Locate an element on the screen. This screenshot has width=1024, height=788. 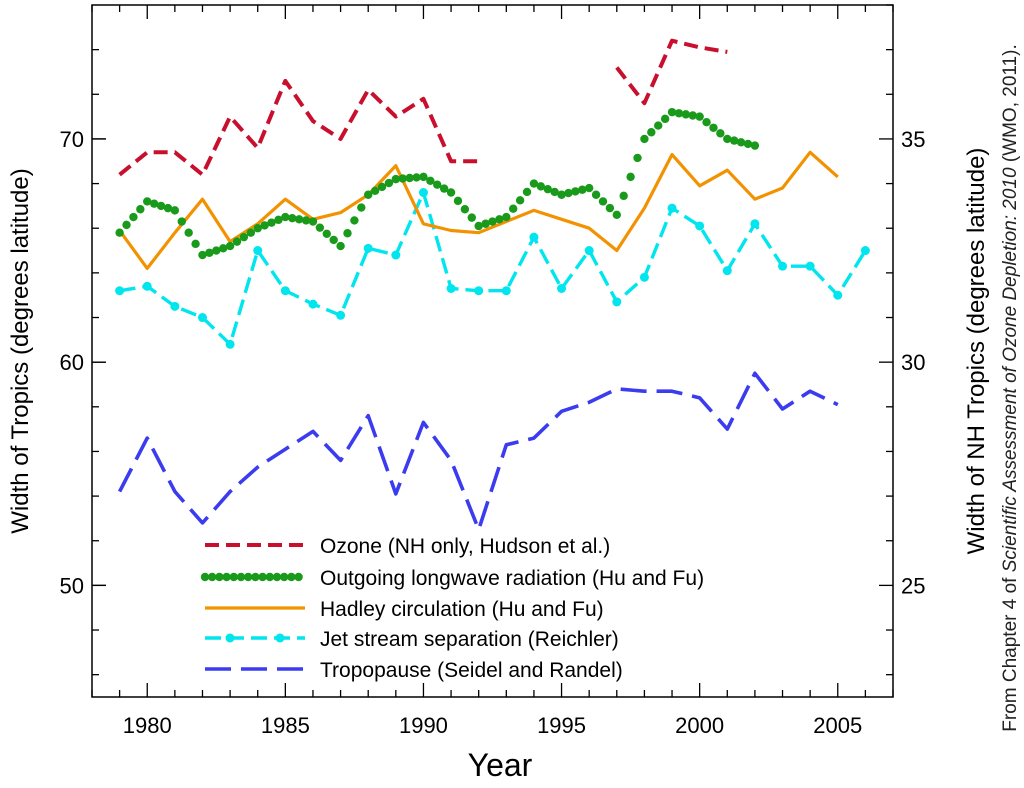
y-right-tick-label: 35 is located at coordinates (913, 139).